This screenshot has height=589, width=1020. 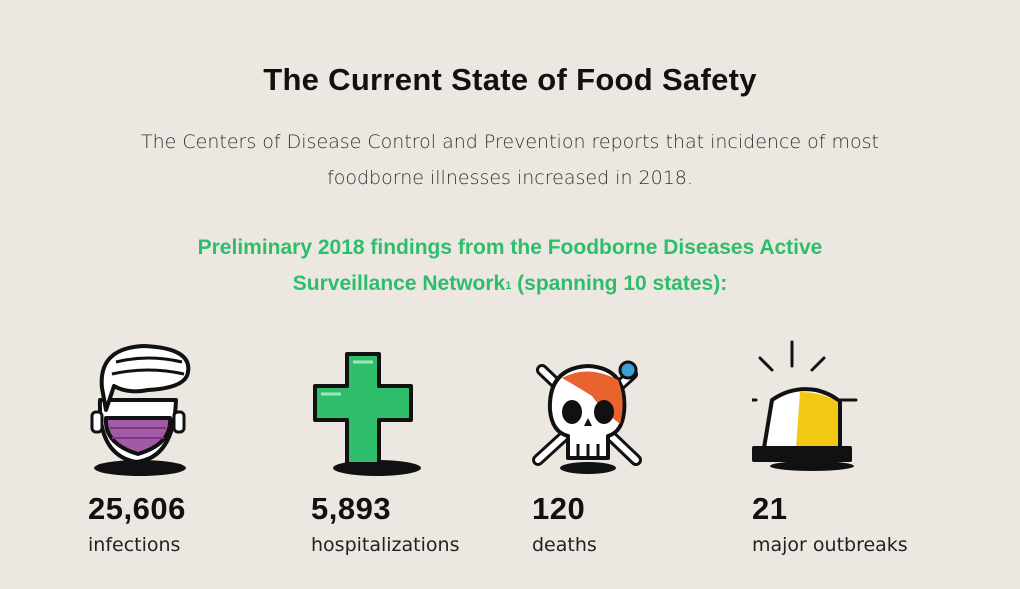 I want to click on footnote-marker: 1, so click(x=508, y=286).